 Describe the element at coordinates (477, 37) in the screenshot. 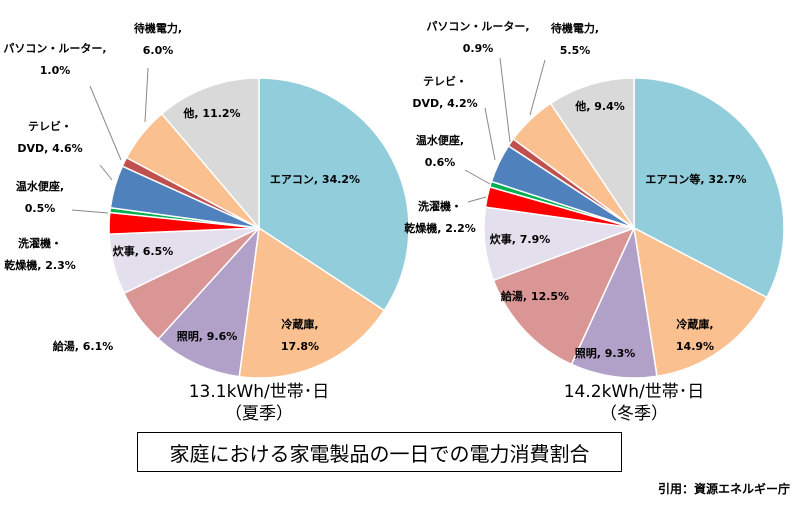

I see `pie2-label-8: パソコン・ルーター, 0.9%` at that location.